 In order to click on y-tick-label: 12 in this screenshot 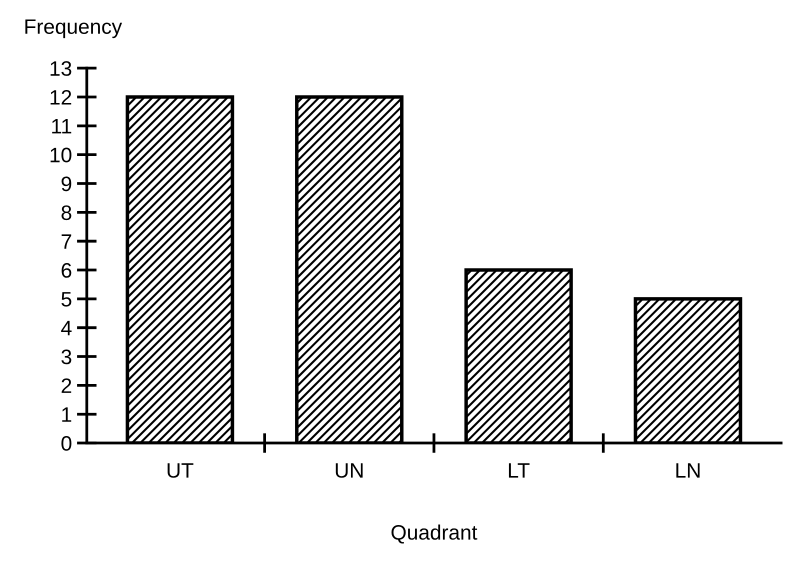, I will do `click(61, 97)`.